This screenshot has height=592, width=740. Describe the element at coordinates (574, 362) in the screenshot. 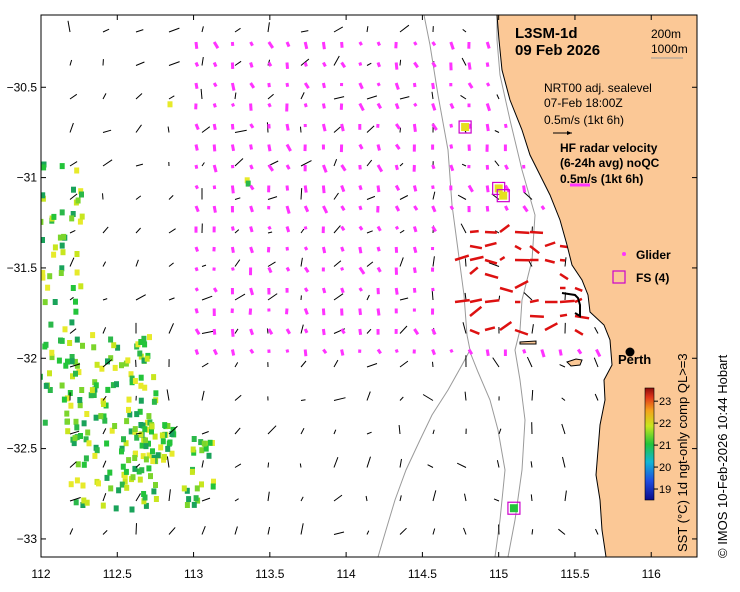

I see `garden-island` at that location.